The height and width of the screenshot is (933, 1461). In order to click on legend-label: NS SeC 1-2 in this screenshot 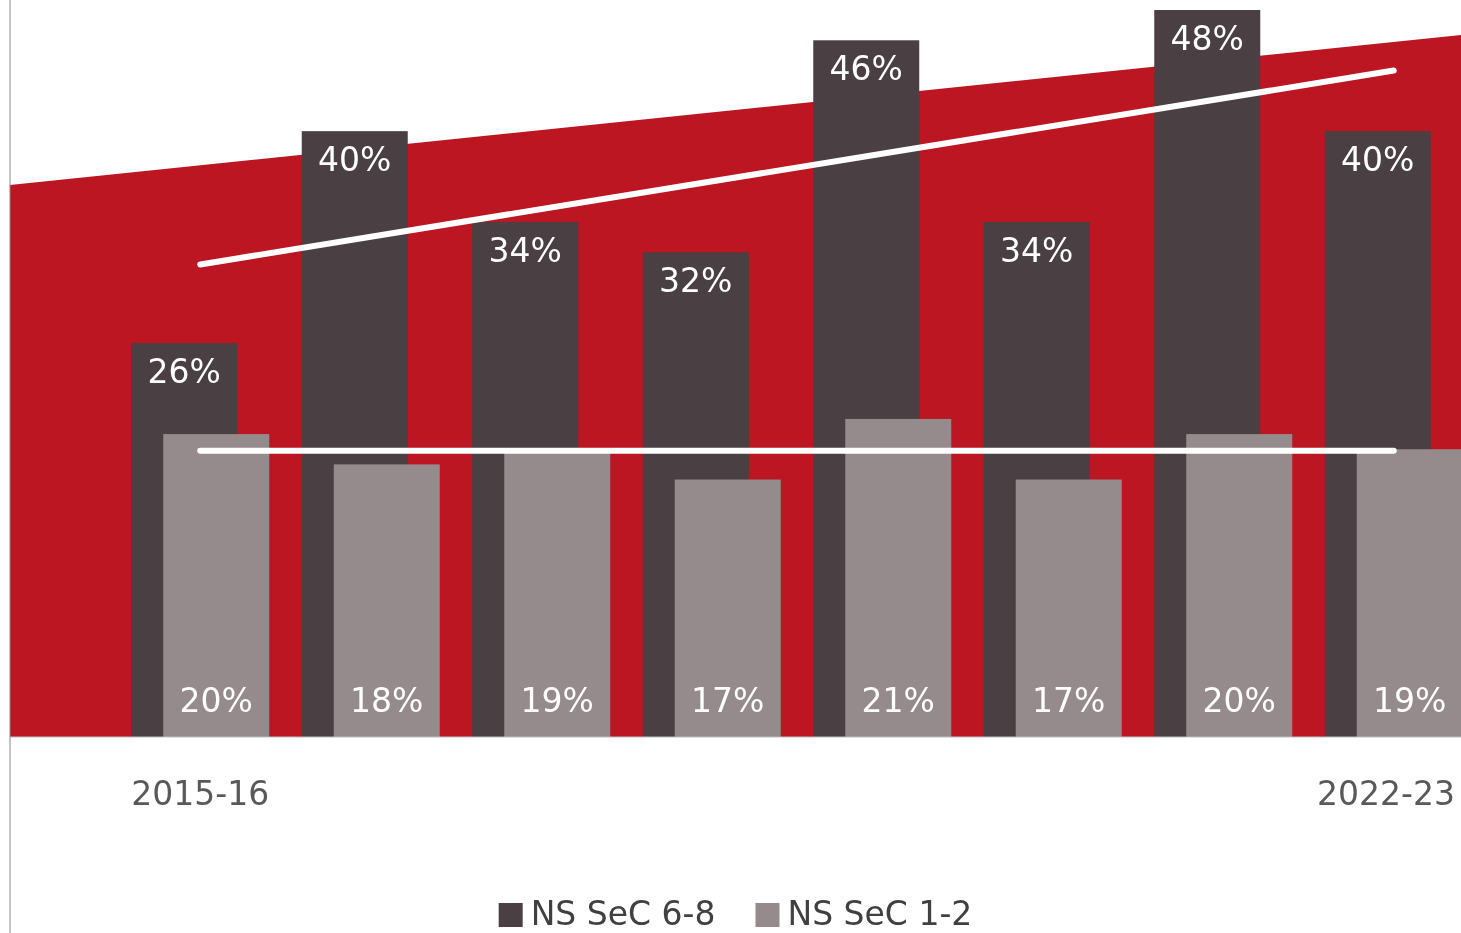, I will do `click(880, 913)`.